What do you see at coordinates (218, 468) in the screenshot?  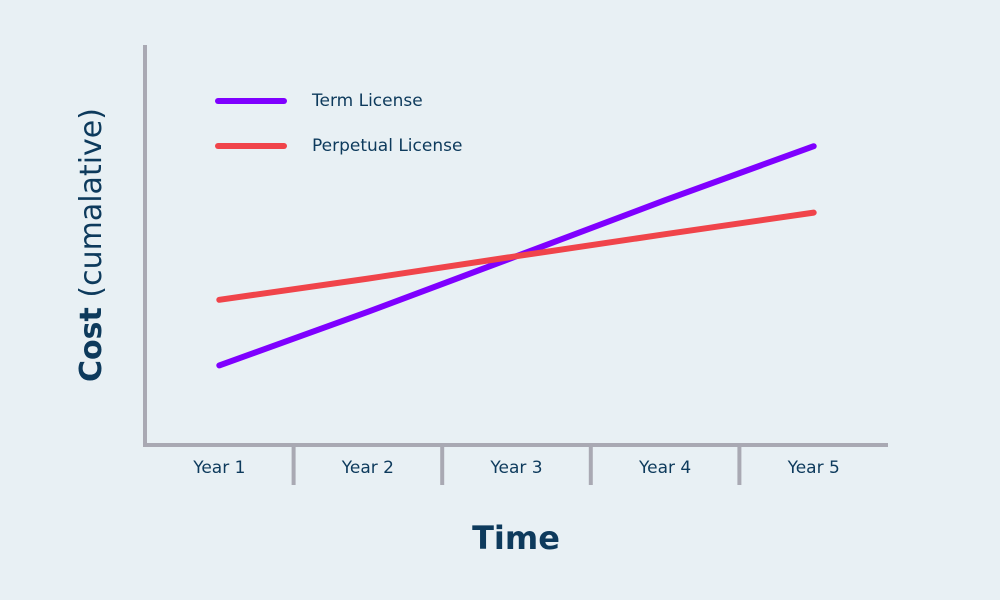 I see `x-tick-label: Year 1` at bounding box center [218, 468].